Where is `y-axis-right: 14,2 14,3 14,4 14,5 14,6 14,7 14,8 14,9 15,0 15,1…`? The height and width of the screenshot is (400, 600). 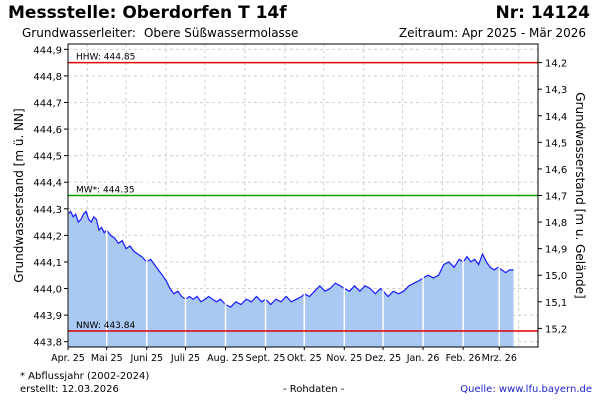 y-axis-right: 14,2 14,3 14,4 14,5 14,6 14,7 14,8 14,9 15,0 15,1… is located at coordinates (552, 197).